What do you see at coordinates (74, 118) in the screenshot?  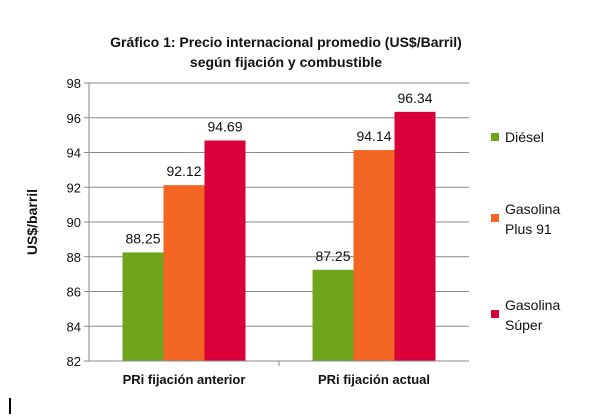 I see `y-tick-label: 96` at bounding box center [74, 118].